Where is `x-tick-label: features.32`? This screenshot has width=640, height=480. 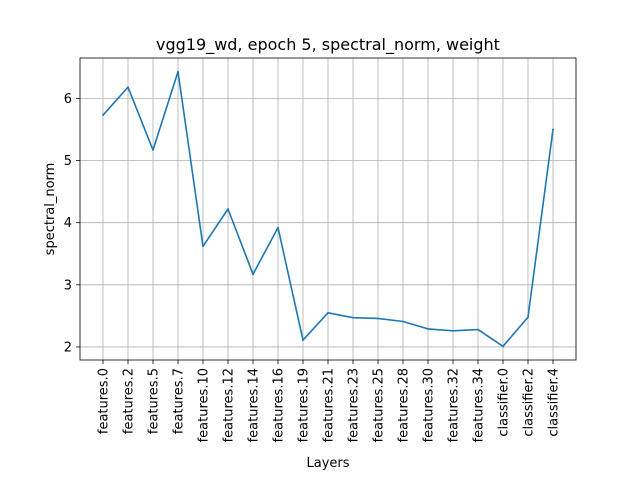 x-tick-label: features.32 is located at coordinates (454, 405).